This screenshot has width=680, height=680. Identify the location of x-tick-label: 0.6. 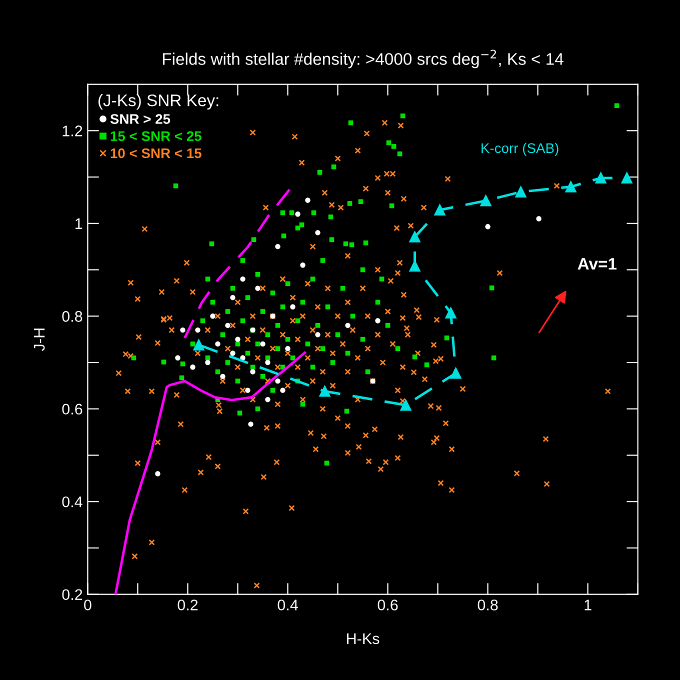
(388, 605).